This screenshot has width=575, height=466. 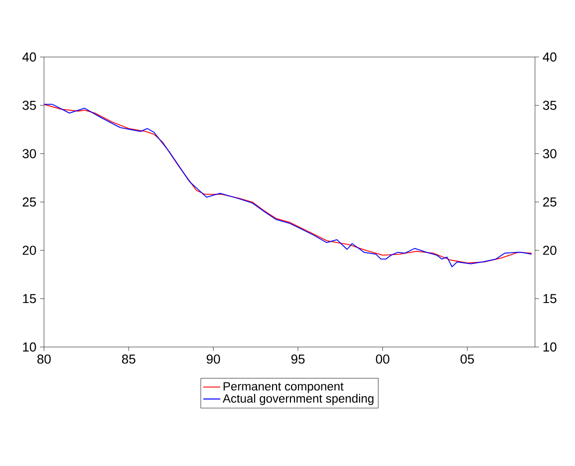 I want to click on y2-tick-label: 30, so click(x=549, y=153).